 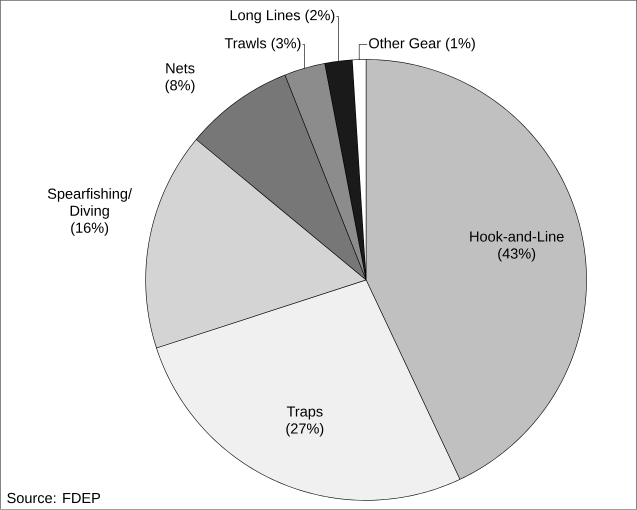 What do you see at coordinates (405, 43) in the screenshot?
I see `legend-label: Other Gear` at bounding box center [405, 43].